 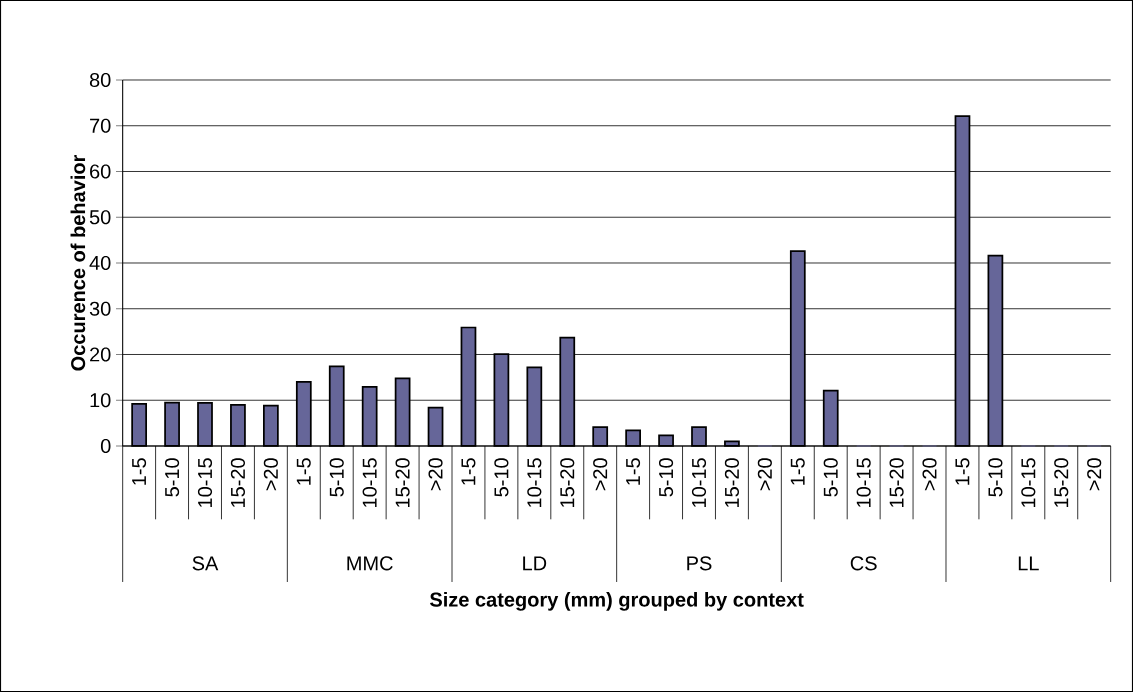 I want to click on x-axis-title: Size category (mm) grouped by context, so click(x=617, y=601).